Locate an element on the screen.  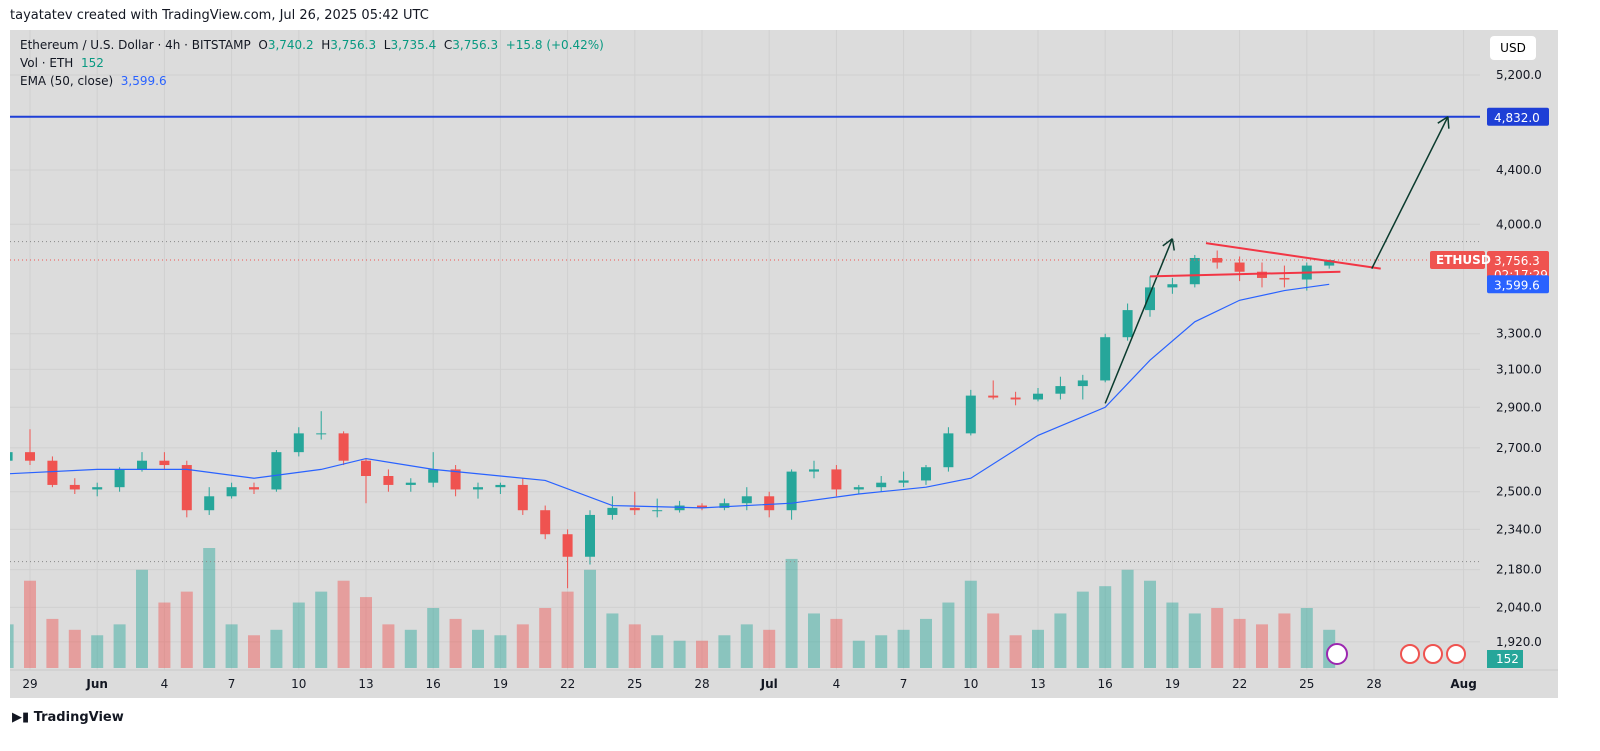
price-tick-label: 2,900.0 is located at coordinates (1519, 407).